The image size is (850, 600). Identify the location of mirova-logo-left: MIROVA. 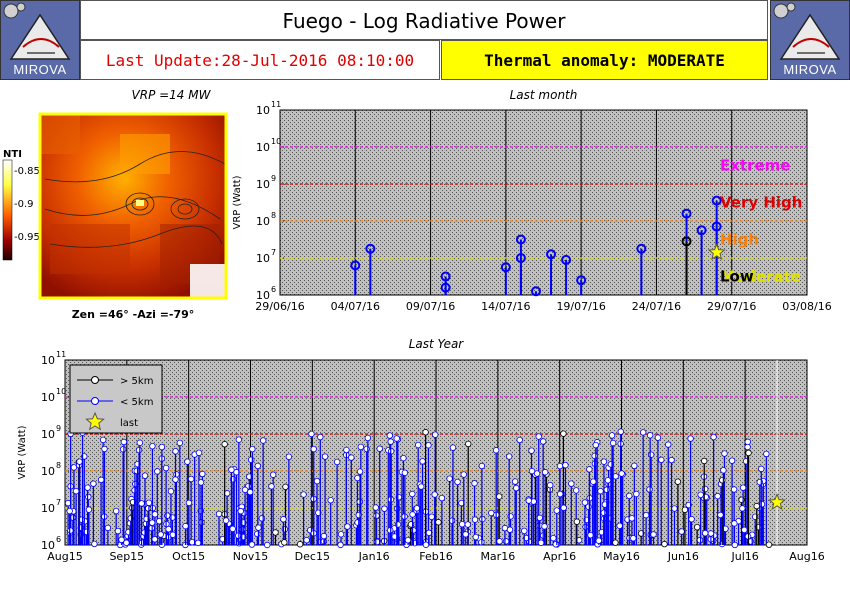
(40, 40).